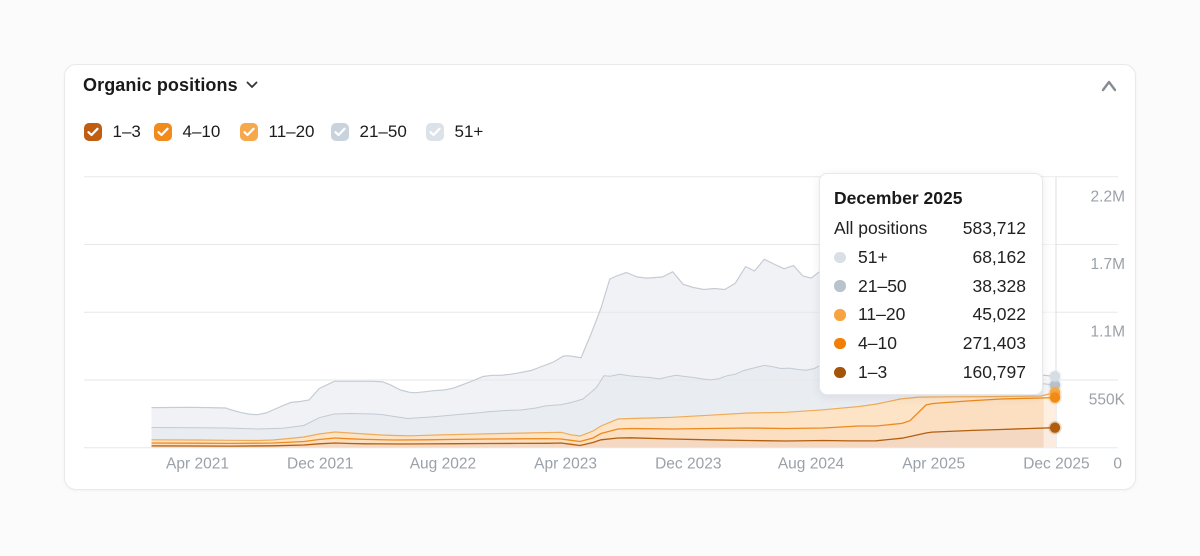  Describe the element at coordinates (1108, 197) in the screenshot. I see `svg-text: 2.2M` at that location.